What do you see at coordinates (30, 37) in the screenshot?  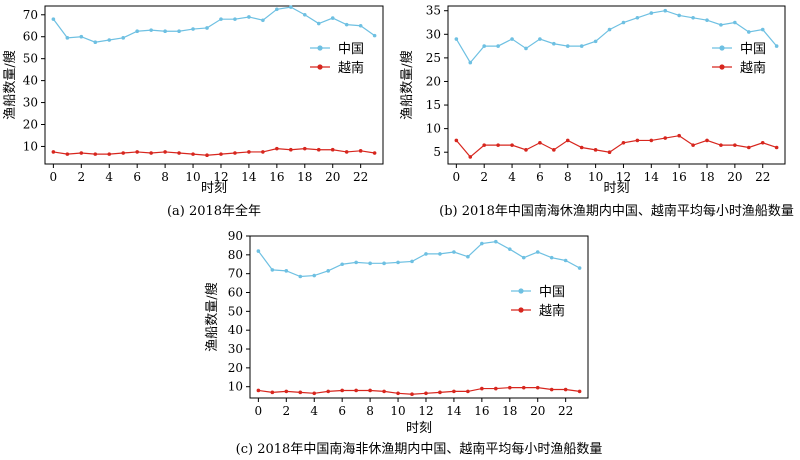 I see `y-tick-label: 60` at bounding box center [30, 37].